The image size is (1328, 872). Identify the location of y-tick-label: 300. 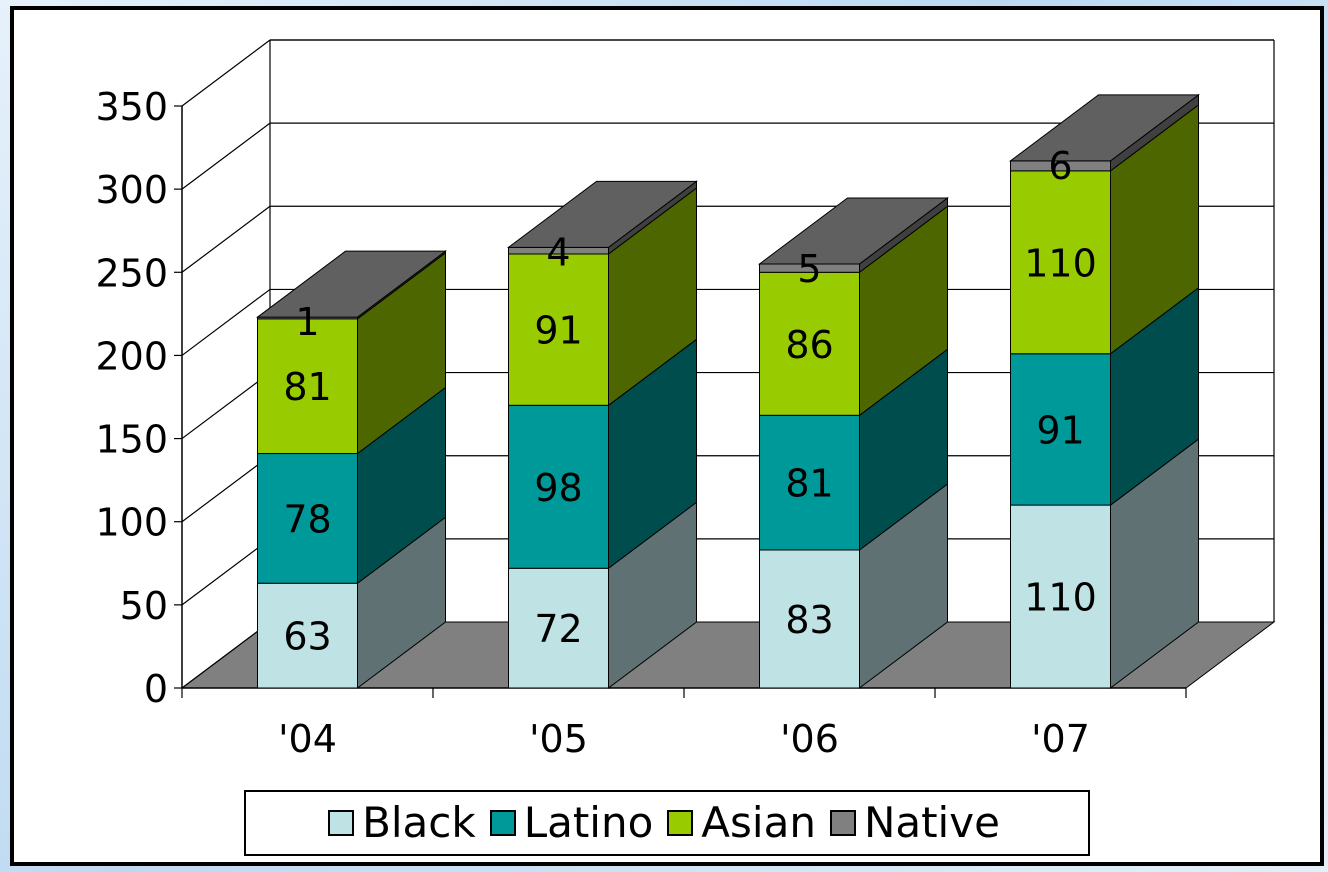
(131, 190).